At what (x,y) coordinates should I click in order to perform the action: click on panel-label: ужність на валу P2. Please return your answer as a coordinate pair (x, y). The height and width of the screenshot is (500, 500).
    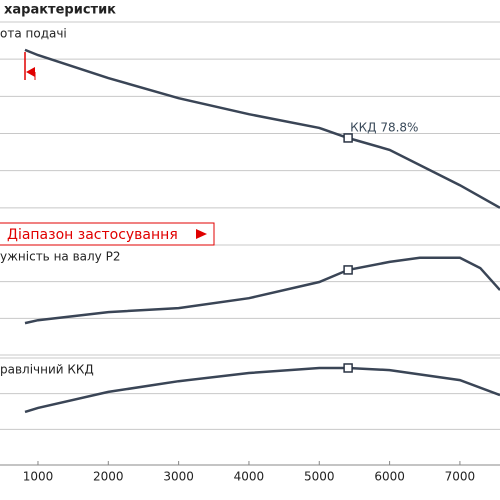
    Looking at the image, I should click on (60, 257).